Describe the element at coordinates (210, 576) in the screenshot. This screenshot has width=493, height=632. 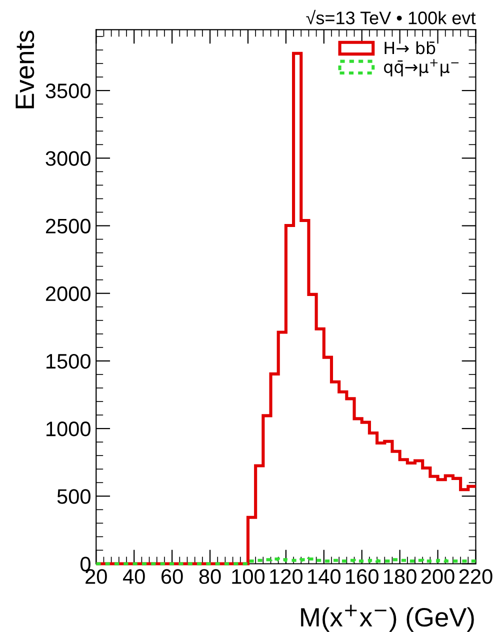
I see `x-tick-label: 80` at that location.